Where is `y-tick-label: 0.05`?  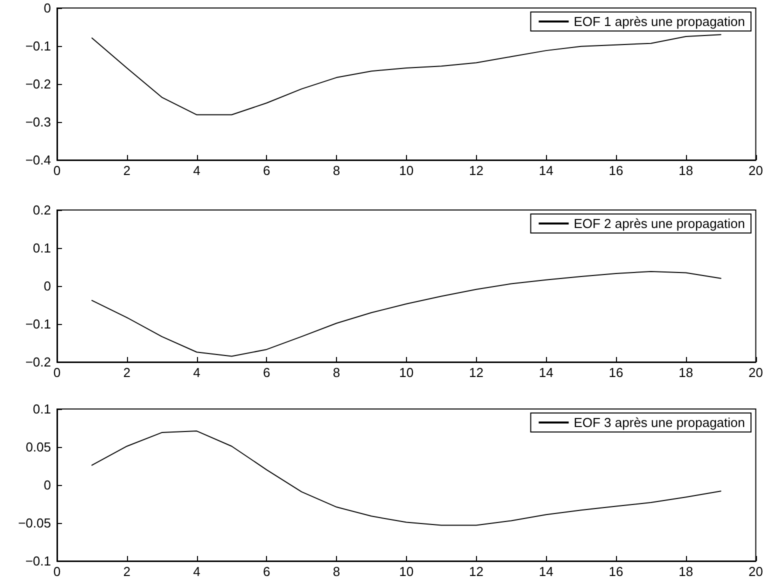
y-tick-label: 0.05 is located at coordinates (38, 447).